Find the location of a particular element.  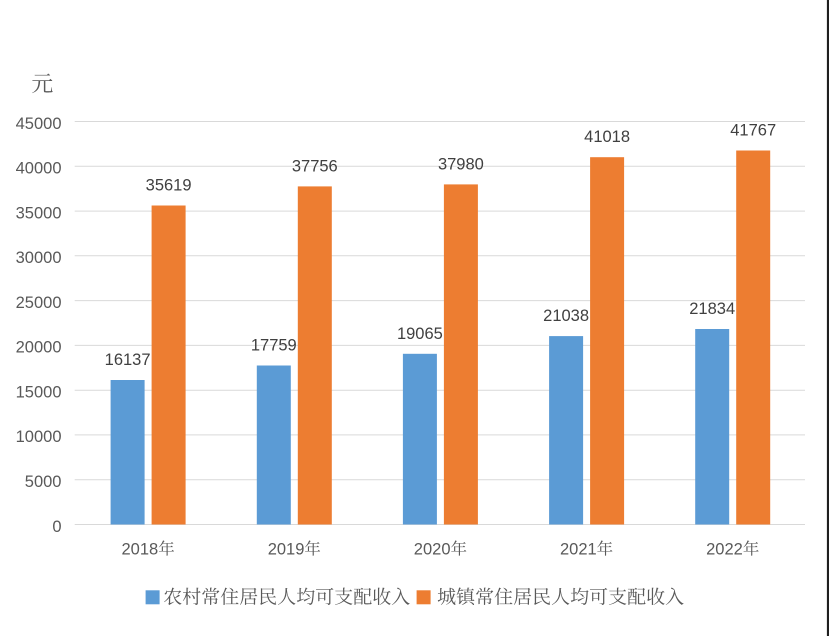

svg-text: 20000 is located at coordinates (39, 348).